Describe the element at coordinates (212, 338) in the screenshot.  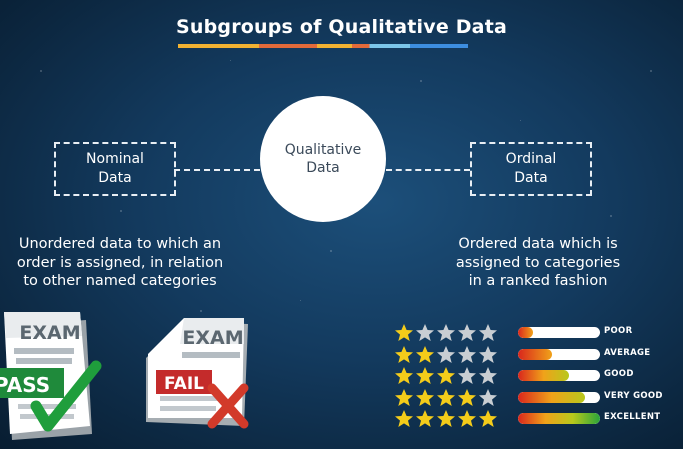
I see `fail-card-header: EXAM` at that location.